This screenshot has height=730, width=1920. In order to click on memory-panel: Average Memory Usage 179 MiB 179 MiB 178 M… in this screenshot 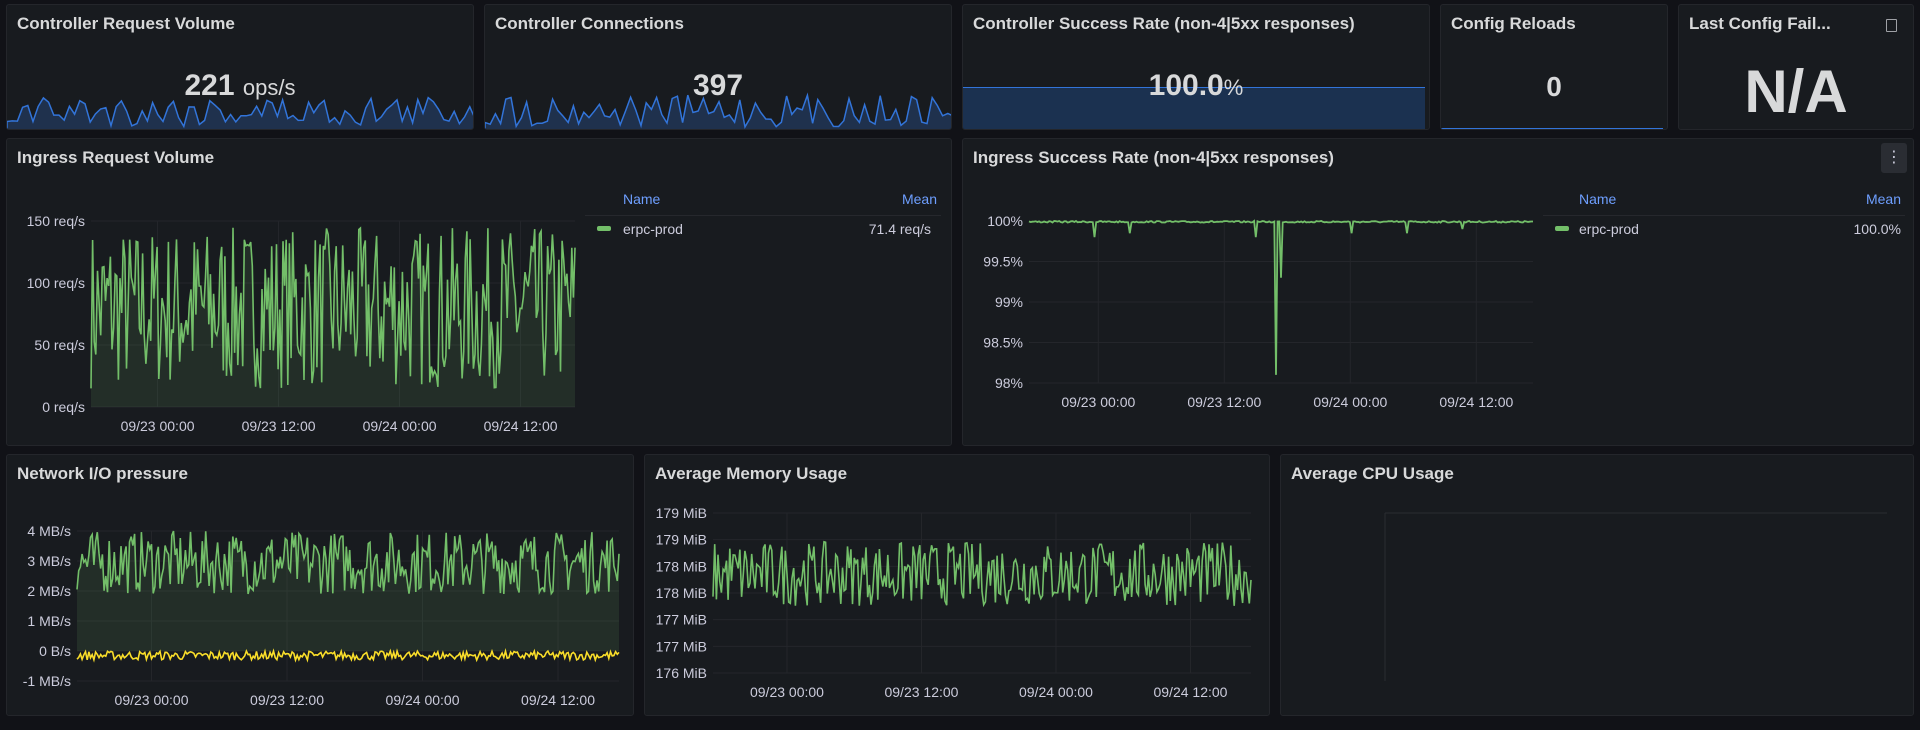, I will do `click(957, 585)`.